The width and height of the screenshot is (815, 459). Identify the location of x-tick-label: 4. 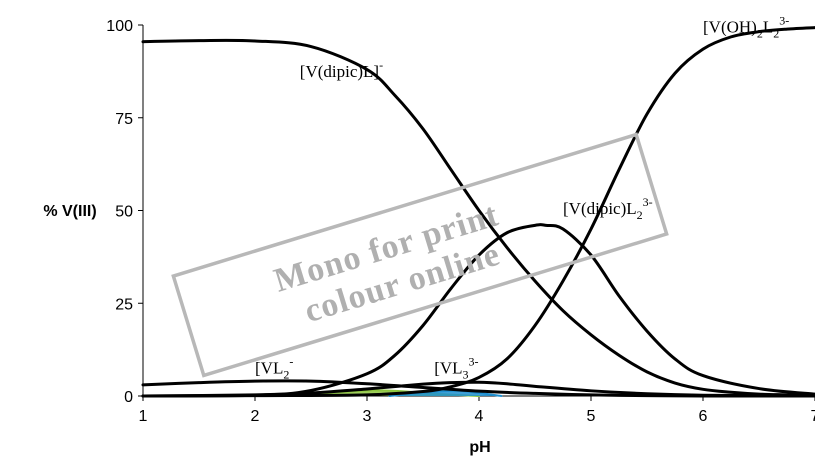
(479, 416).